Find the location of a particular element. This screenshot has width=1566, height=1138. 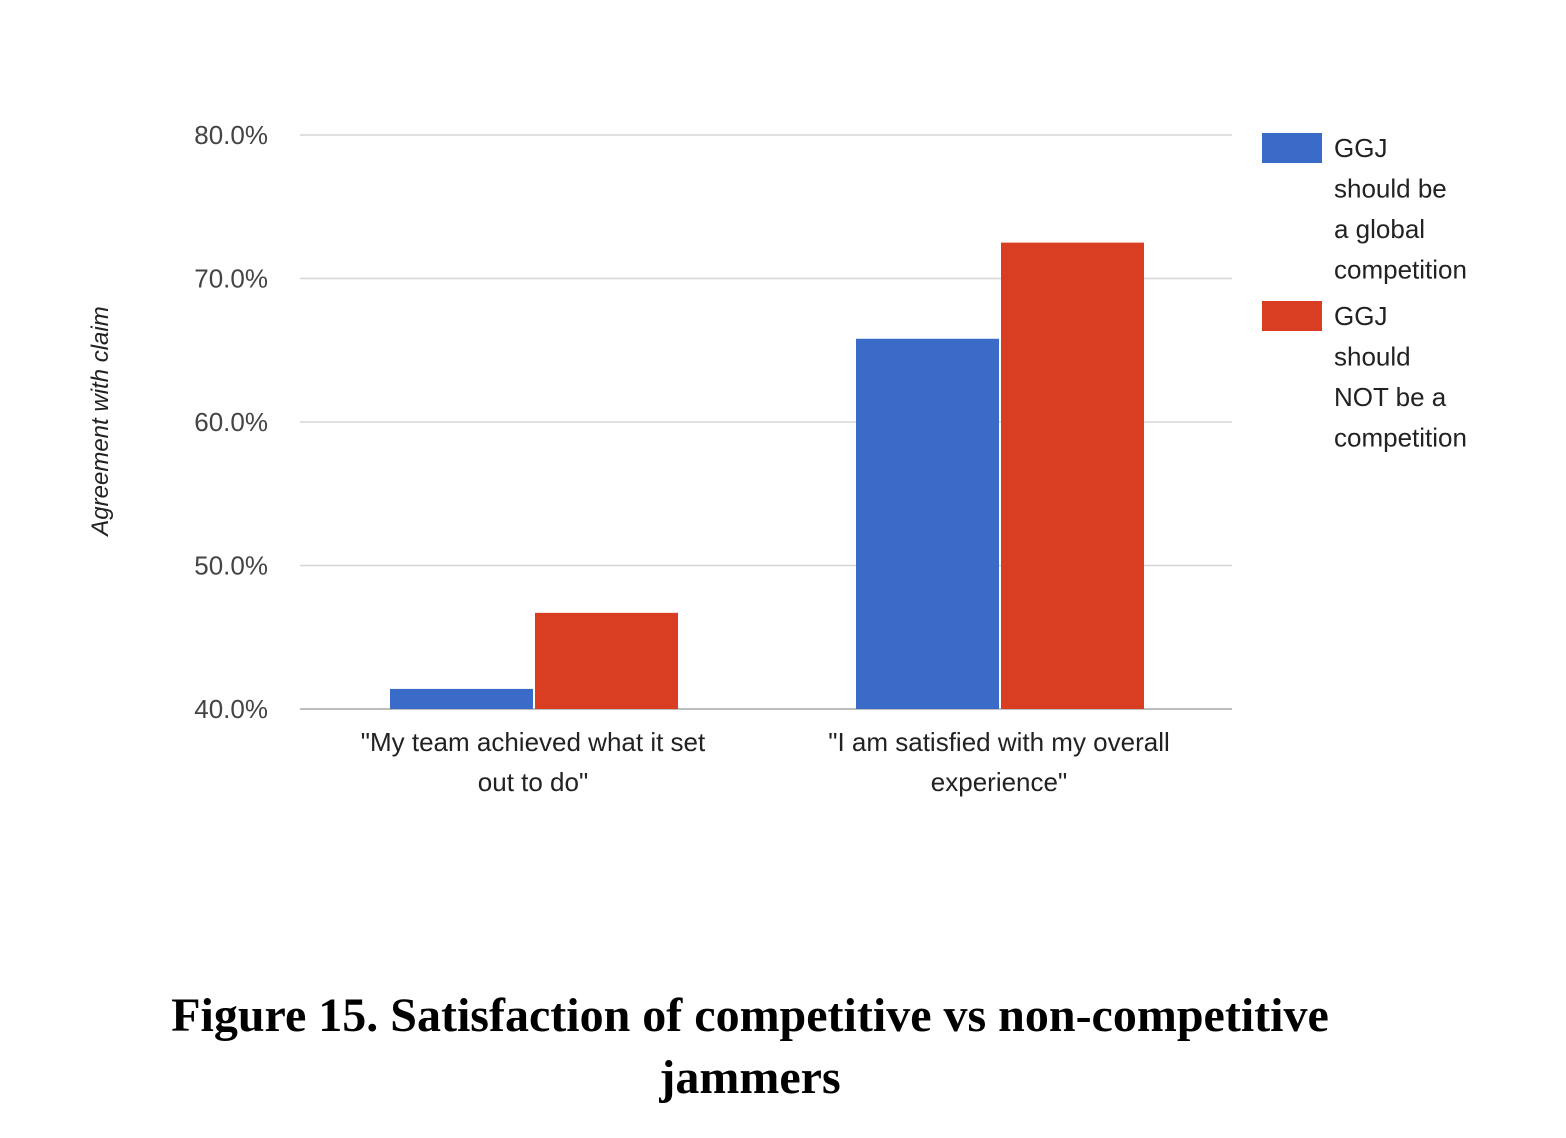

x-category-label: out to do" is located at coordinates (533, 782).